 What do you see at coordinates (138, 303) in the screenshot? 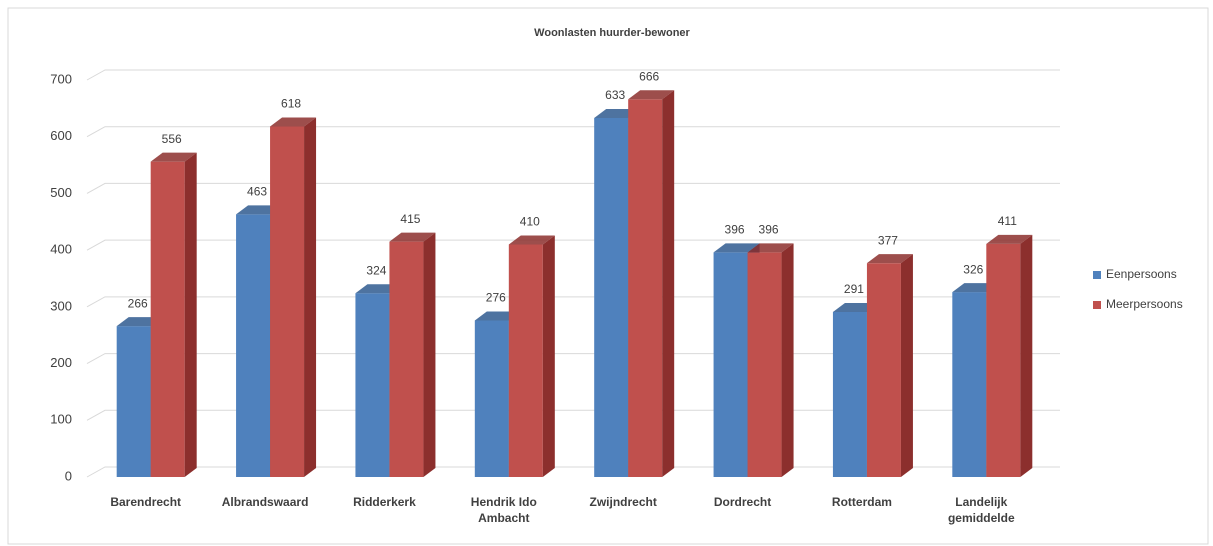
I see `value-label: 266` at bounding box center [138, 303].